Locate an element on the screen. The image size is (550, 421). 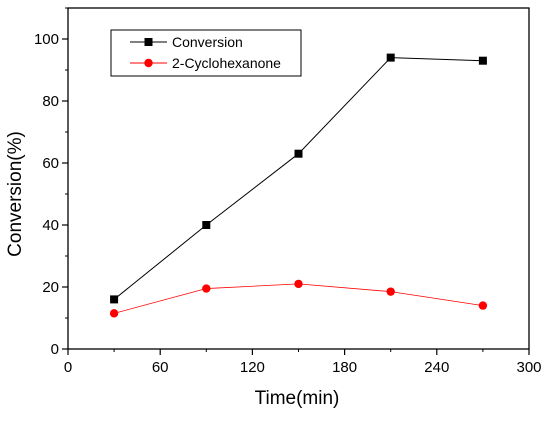
y-tick-label: 80 is located at coordinates (50, 101).